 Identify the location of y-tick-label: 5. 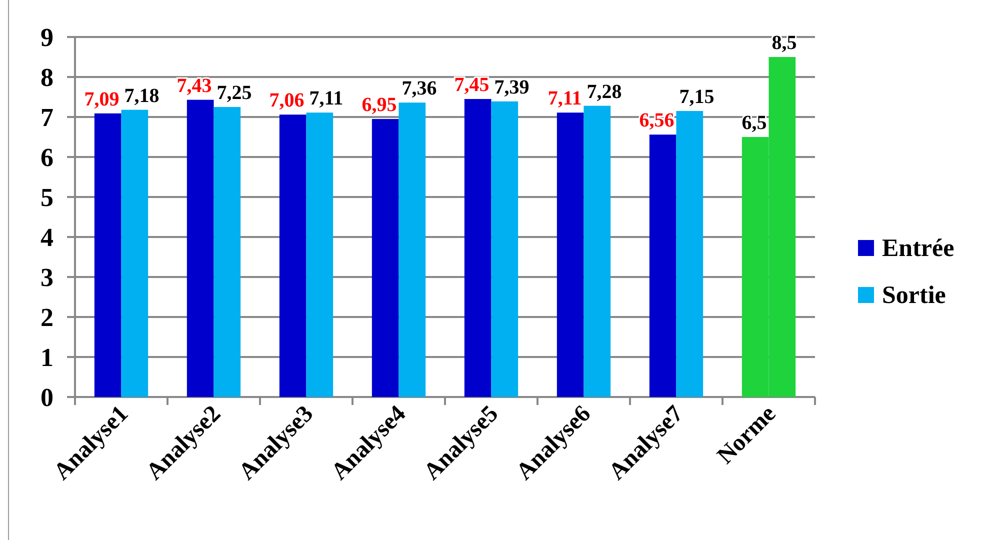
(47, 197).